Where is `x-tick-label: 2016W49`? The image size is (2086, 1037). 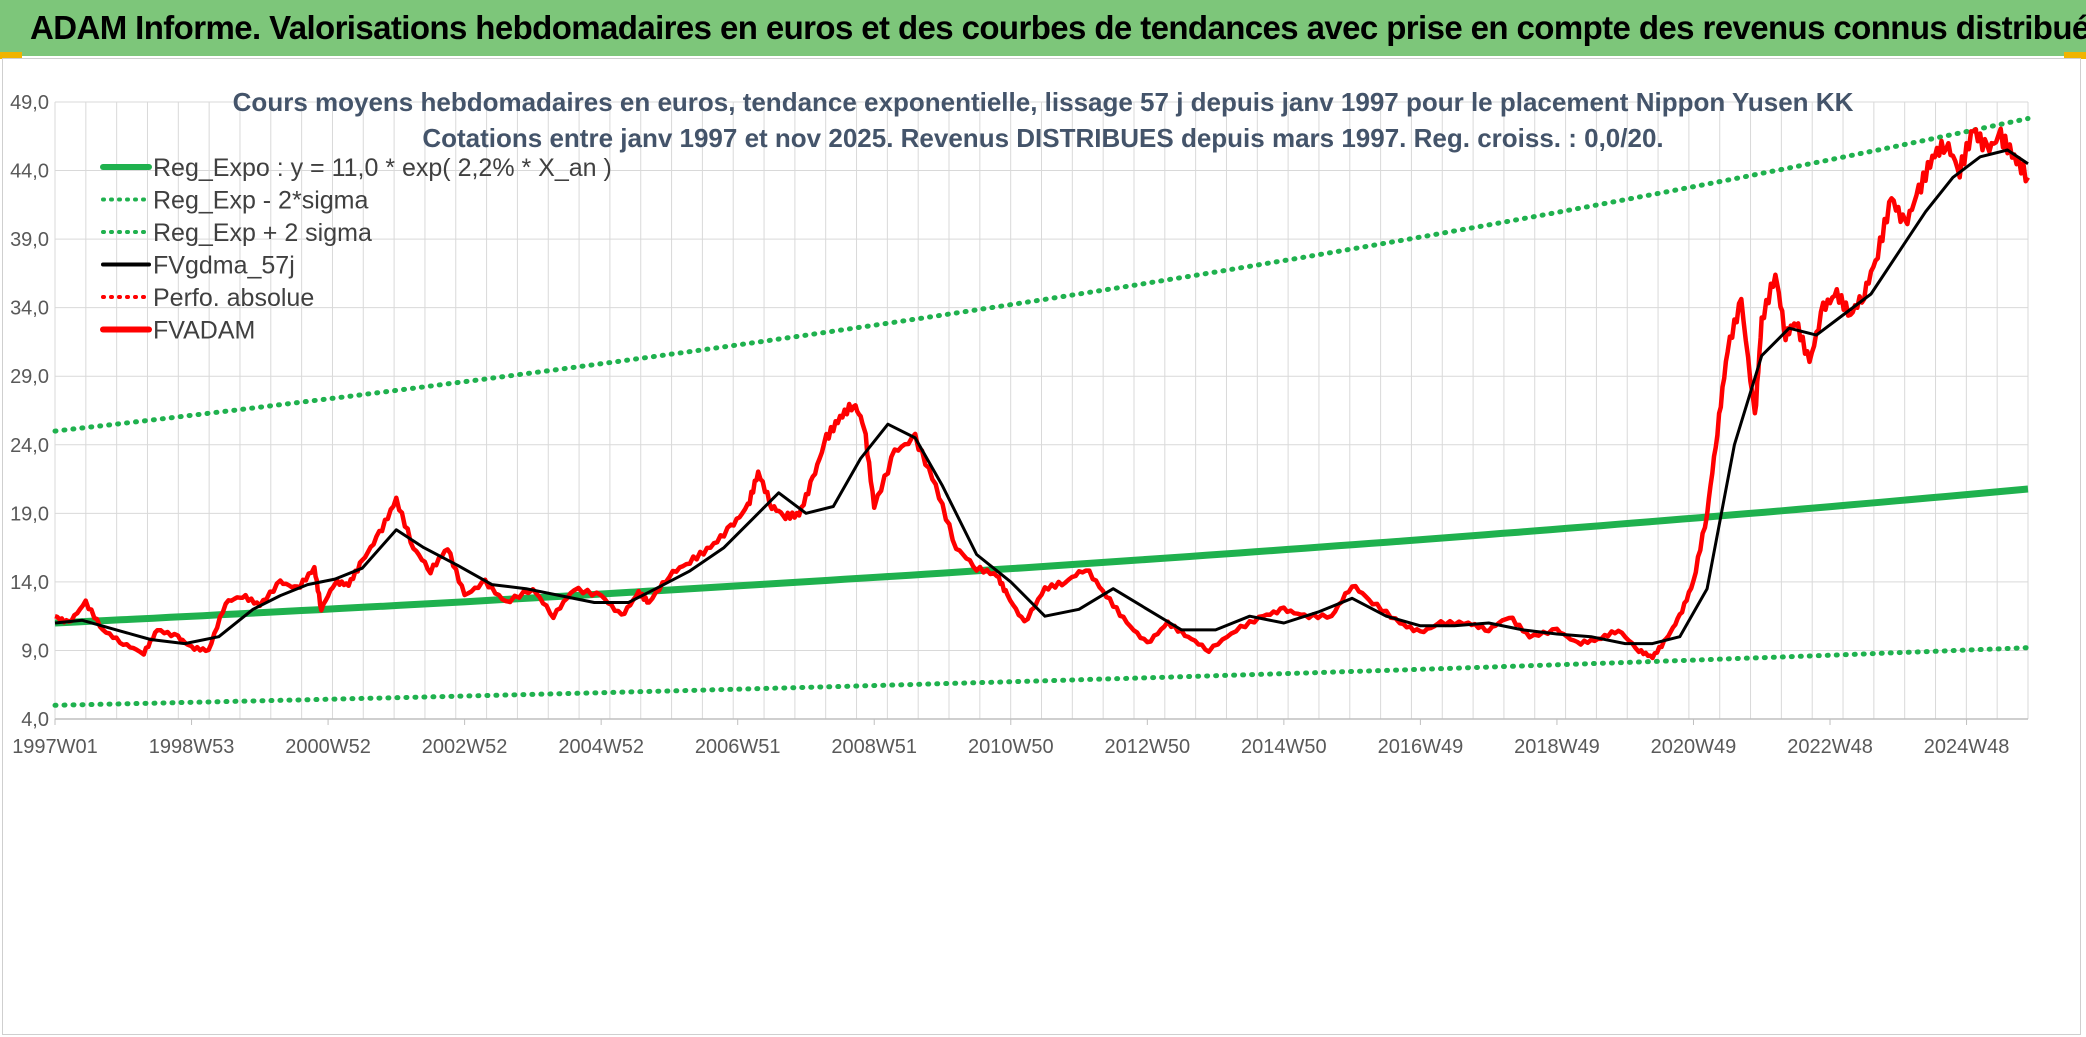
x-tick-label: 2016W49 is located at coordinates (1421, 747).